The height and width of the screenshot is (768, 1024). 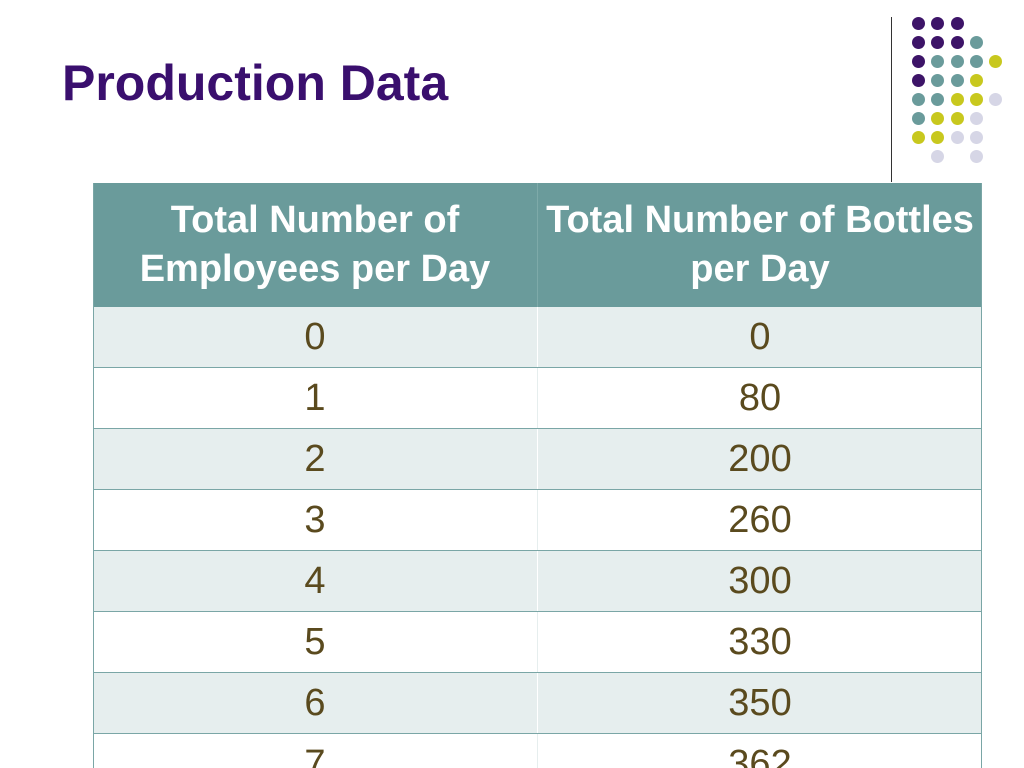 I want to click on table-row: 0 0, so click(x=537, y=337).